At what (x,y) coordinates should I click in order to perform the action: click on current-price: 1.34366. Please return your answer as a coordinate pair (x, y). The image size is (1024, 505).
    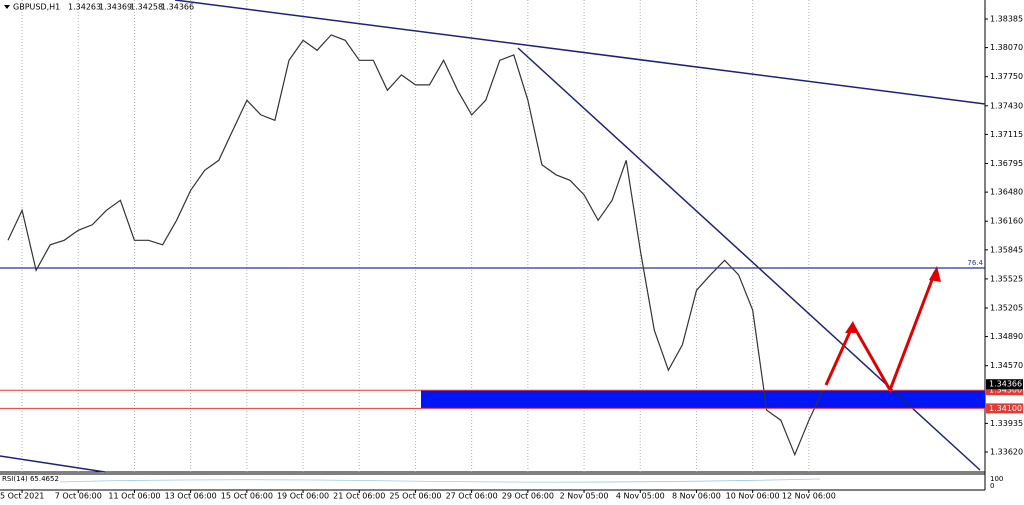
    Looking at the image, I should click on (1005, 384).